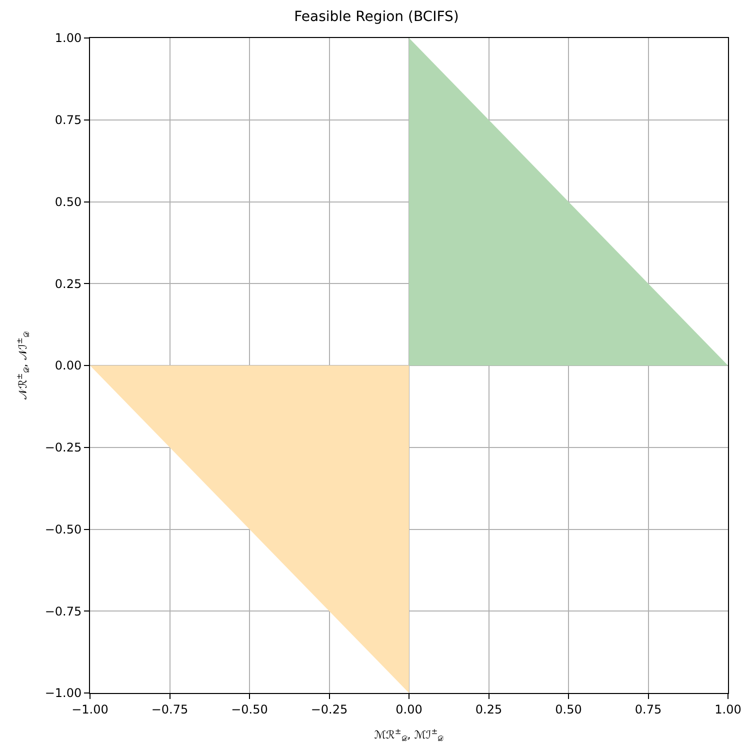 The height and width of the screenshot is (751, 753). I want to click on x-tick-label: 0.50, so click(568, 709).